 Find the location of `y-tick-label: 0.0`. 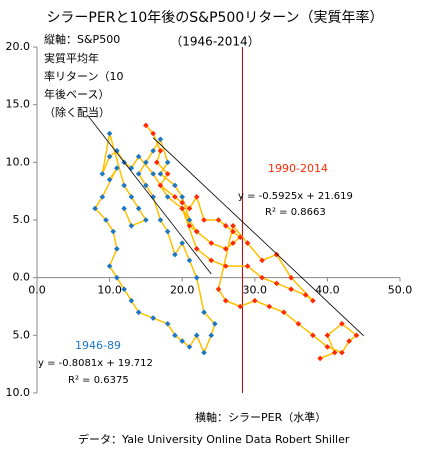

y-tick-label: 0.0 is located at coordinates (22, 277).